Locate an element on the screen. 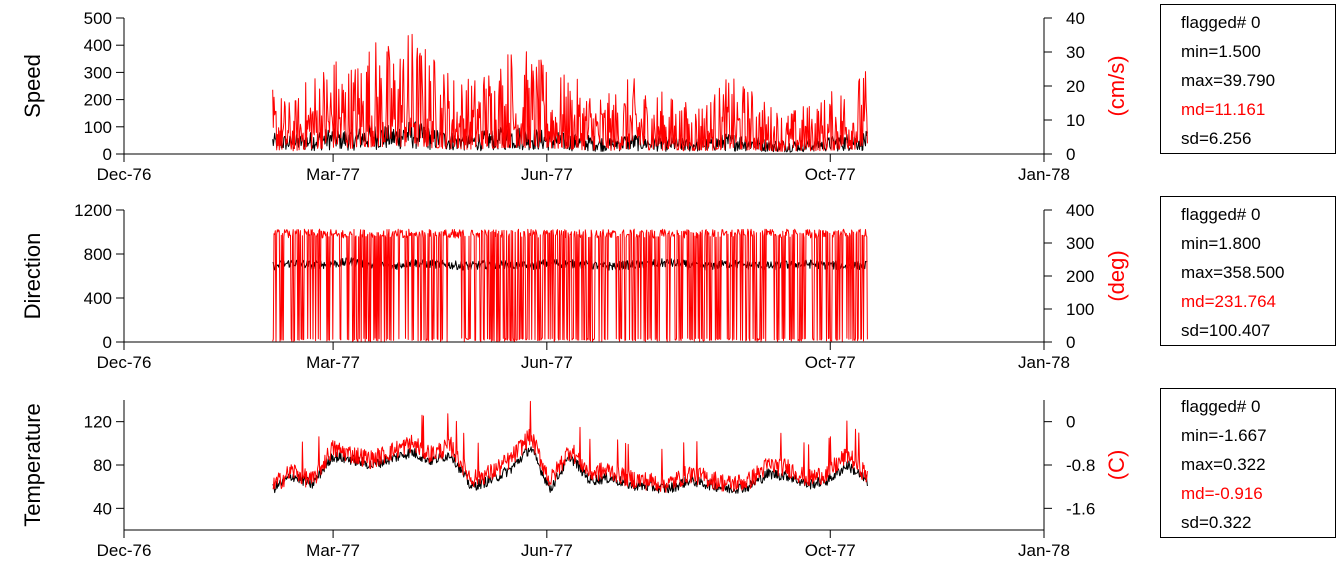  right-tick-label: 40 is located at coordinates (1075, 18).